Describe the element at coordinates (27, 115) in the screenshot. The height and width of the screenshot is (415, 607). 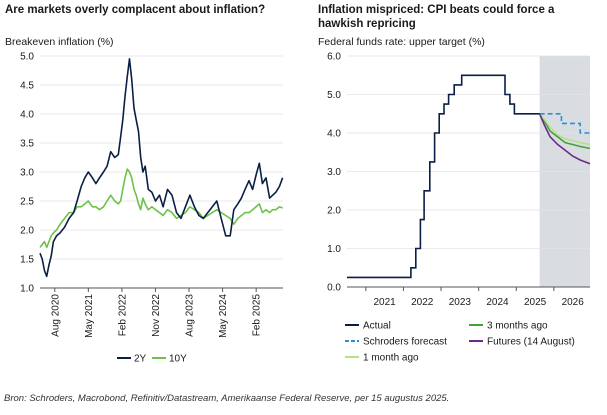
I see `left-ytick-label: 4.0` at that location.